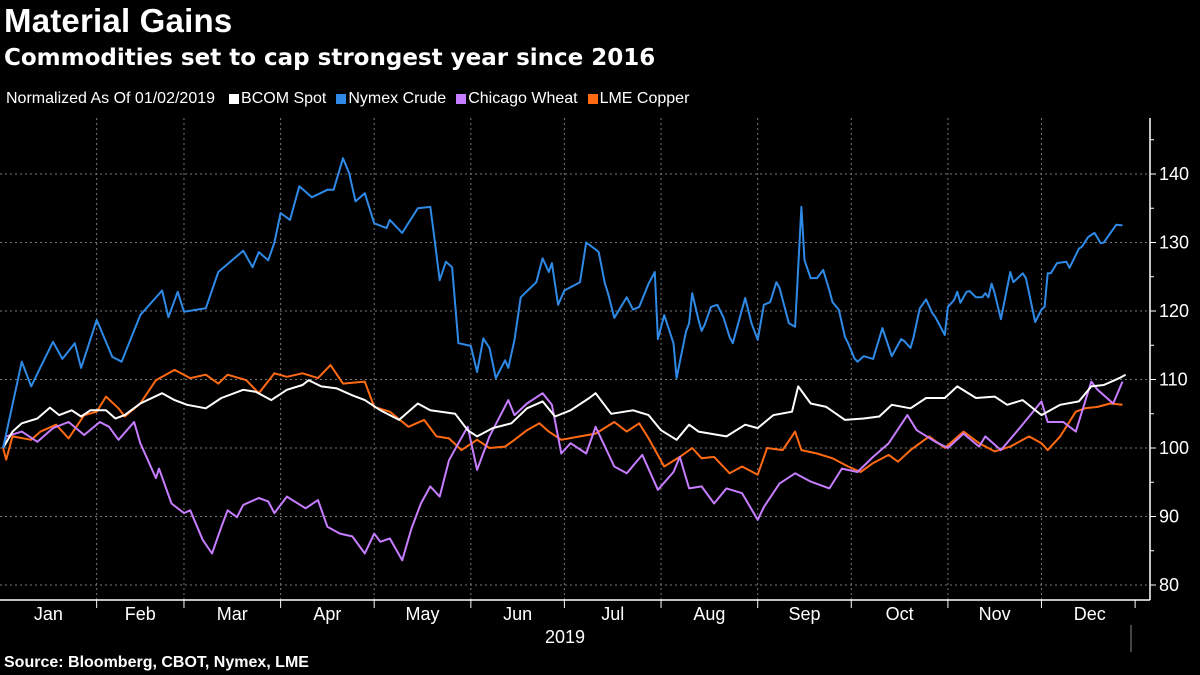  I want to click on legend-swatch-copper, so click(592, 99).